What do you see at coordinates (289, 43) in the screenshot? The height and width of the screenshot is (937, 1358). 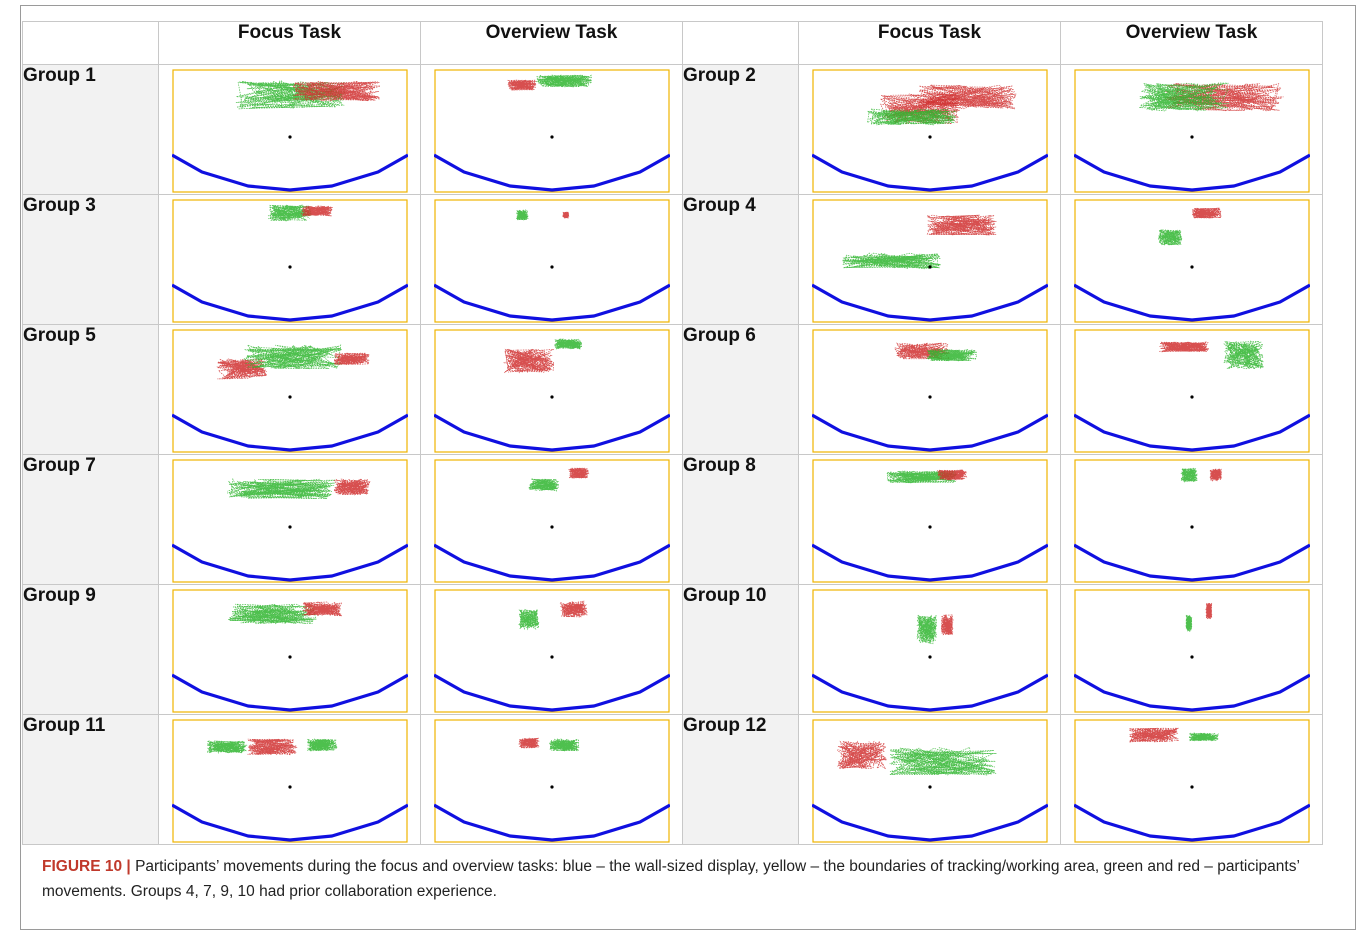 I see `column-header: Focus Task` at bounding box center [289, 43].